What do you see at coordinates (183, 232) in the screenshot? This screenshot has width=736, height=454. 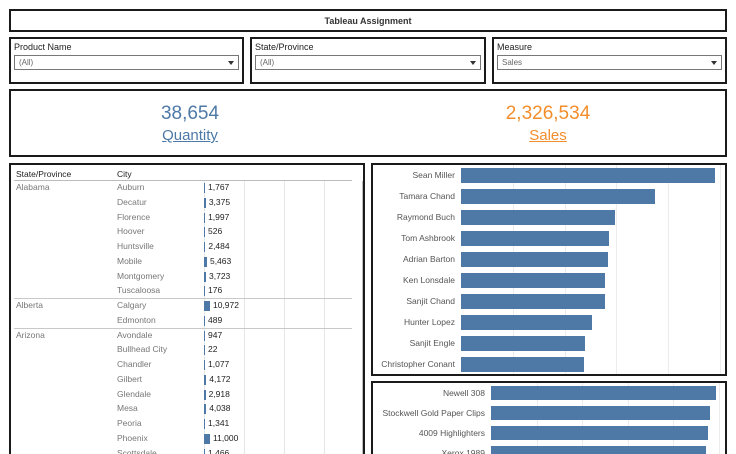 I see `table-row: Hoover 526` at bounding box center [183, 232].